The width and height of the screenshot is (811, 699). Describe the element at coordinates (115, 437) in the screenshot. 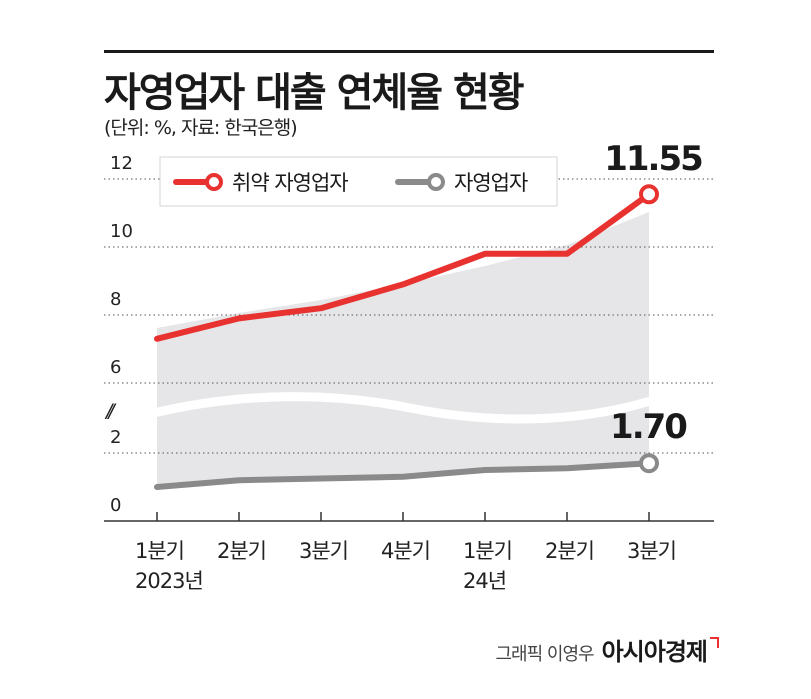

I see `y-tick-label-2: 2` at that location.